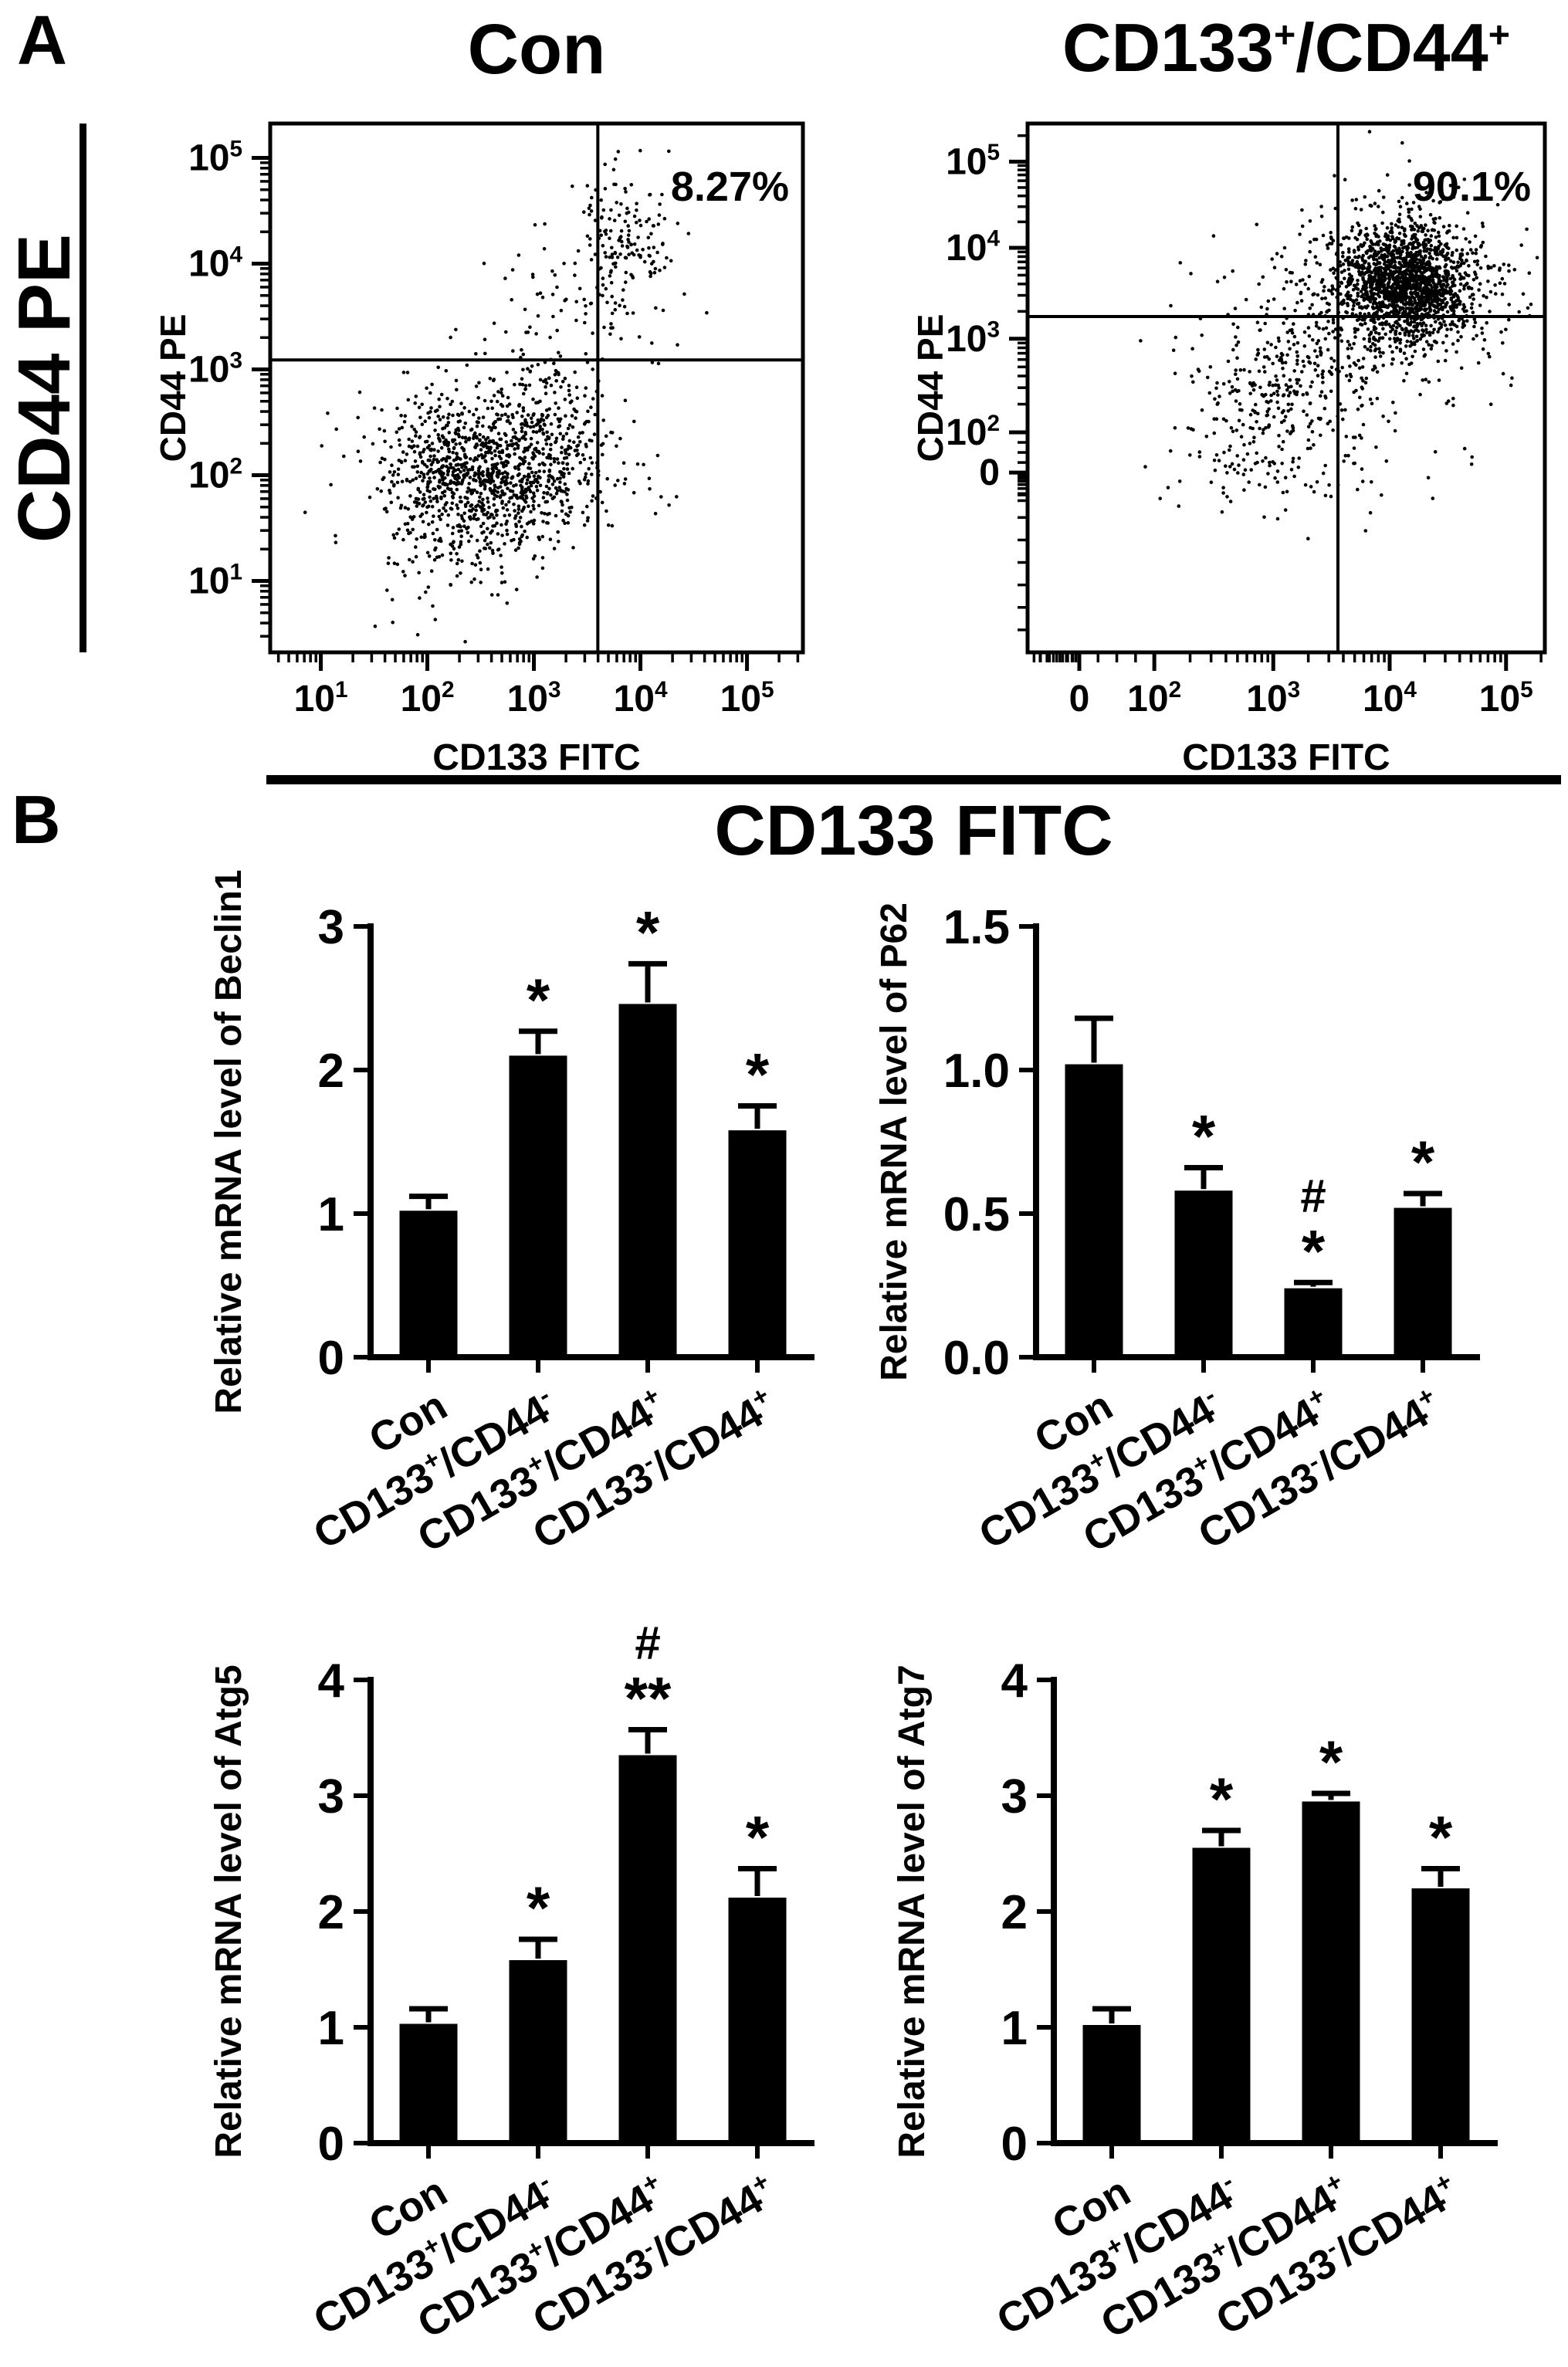  I want to click on y-axis-label: Relative mRNA level of P62, so click(894, 1141).